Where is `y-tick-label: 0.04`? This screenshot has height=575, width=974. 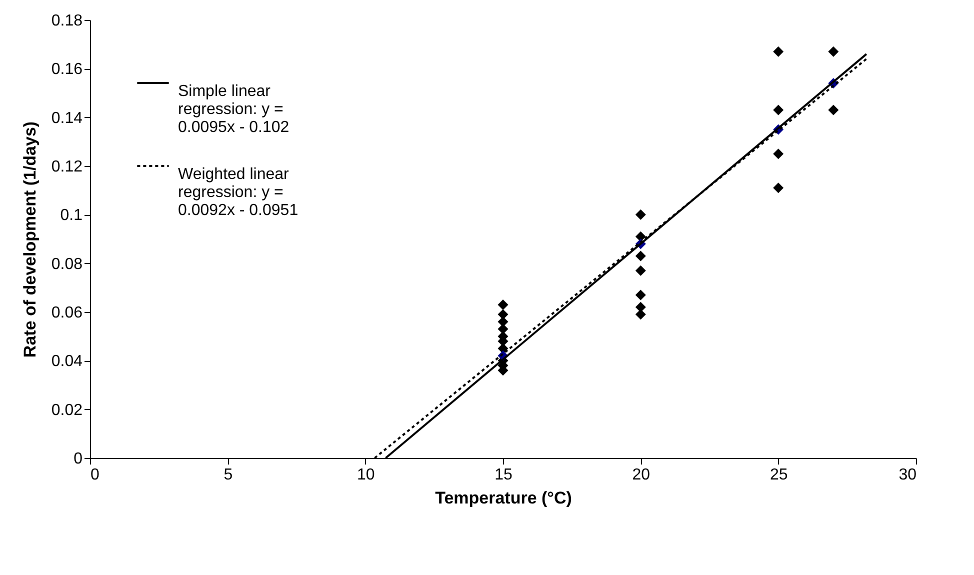
y-tick-label: 0.04 is located at coordinates (67, 361).